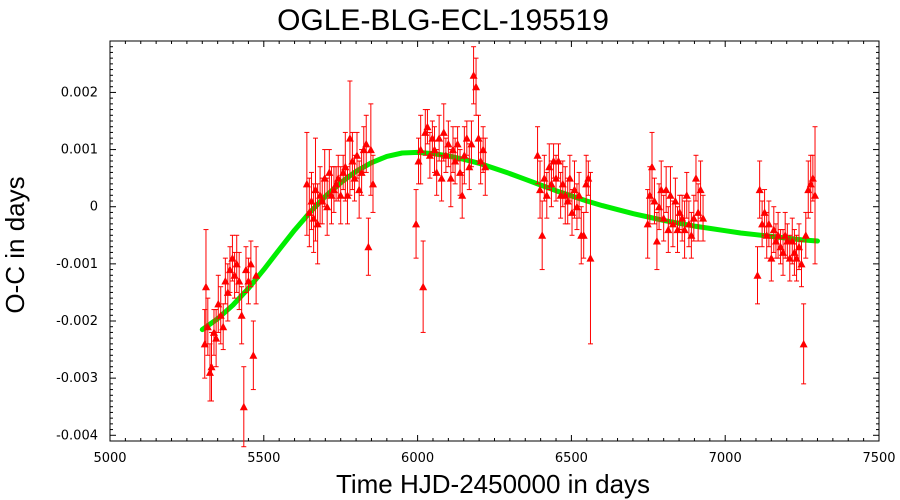 The width and height of the screenshot is (900, 500). Describe the element at coordinates (263, 458) in the screenshot. I see `x-tick-label: 5500` at that location.